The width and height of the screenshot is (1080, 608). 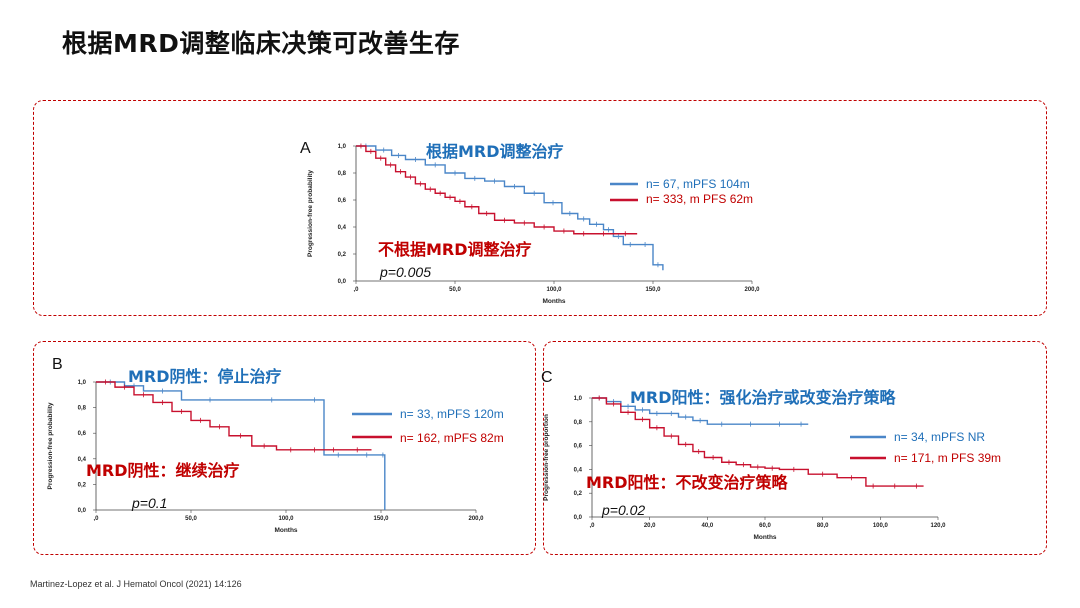 I want to click on annotation-blue: MRD阳性：强化治疗或改变治疗策略, so click(x=763, y=397).